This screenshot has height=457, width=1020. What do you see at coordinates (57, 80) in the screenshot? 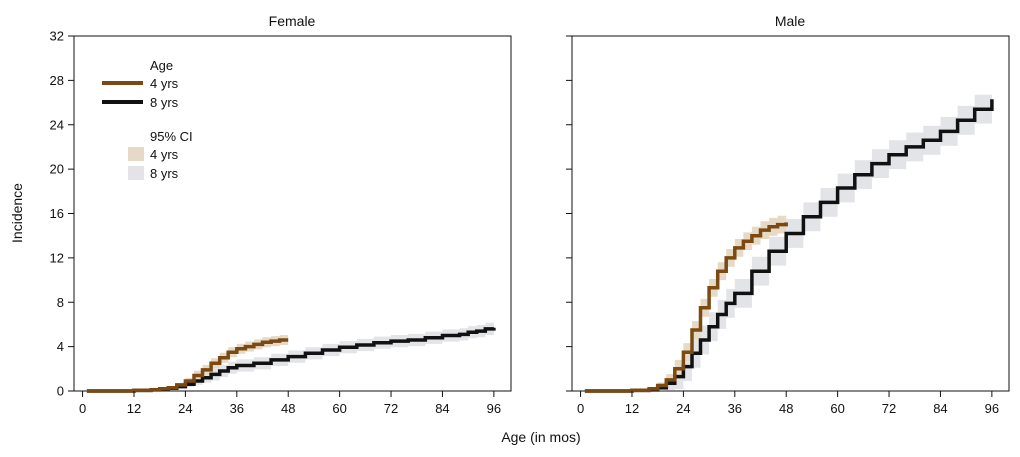
I see `female-y-tick-label-28: 28` at bounding box center [57, 80].